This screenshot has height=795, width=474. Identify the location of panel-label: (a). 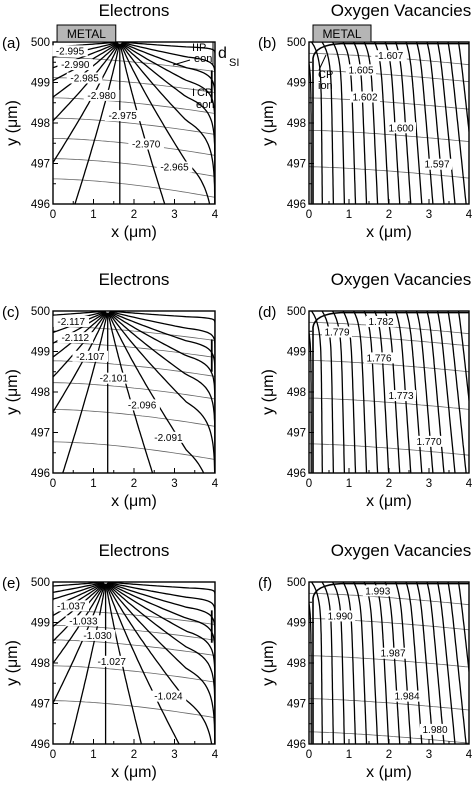
(11, 43).